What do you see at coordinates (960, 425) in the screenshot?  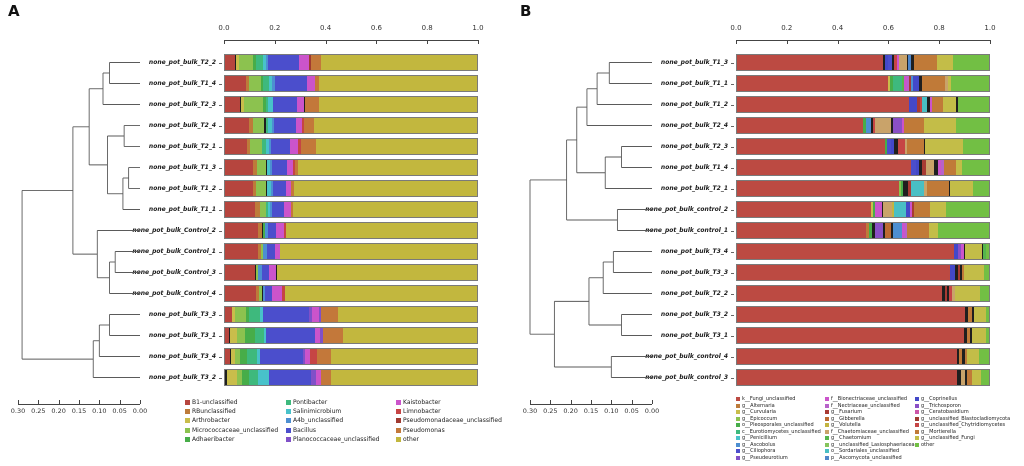 I see `legend-item: g__unclassified_Chytridiomycetes` at bounding box center [960, 425].